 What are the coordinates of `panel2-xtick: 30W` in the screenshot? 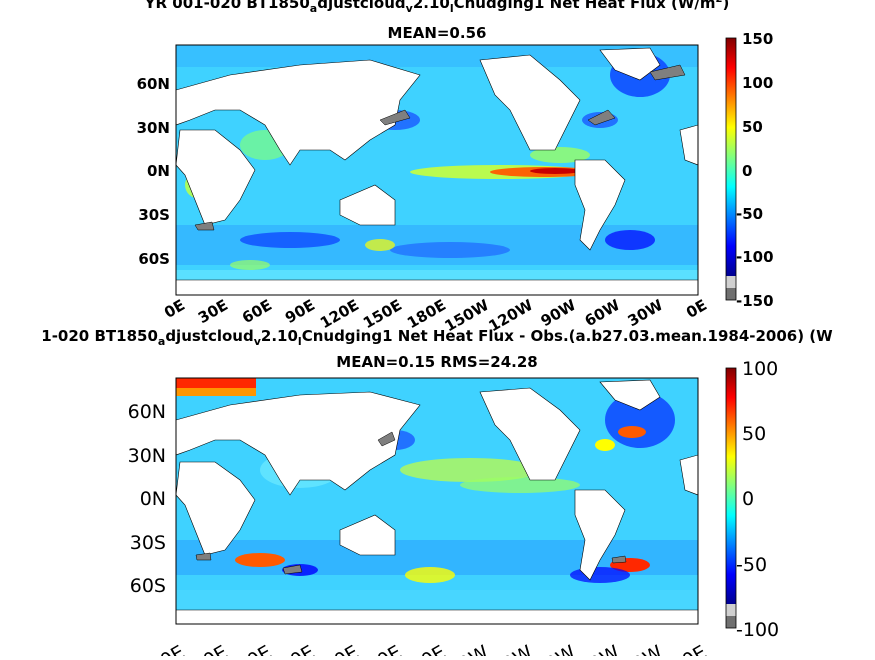 It's located at (642, 648).